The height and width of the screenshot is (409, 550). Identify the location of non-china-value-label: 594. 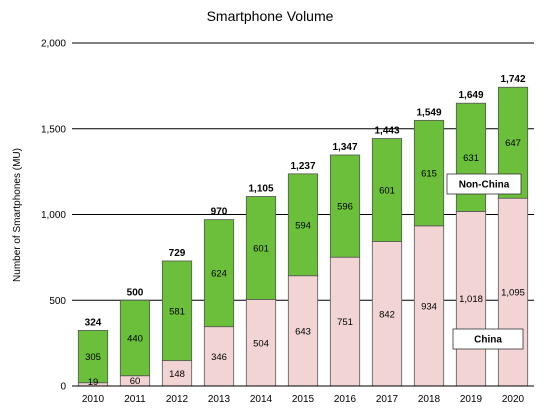
(303, 225).